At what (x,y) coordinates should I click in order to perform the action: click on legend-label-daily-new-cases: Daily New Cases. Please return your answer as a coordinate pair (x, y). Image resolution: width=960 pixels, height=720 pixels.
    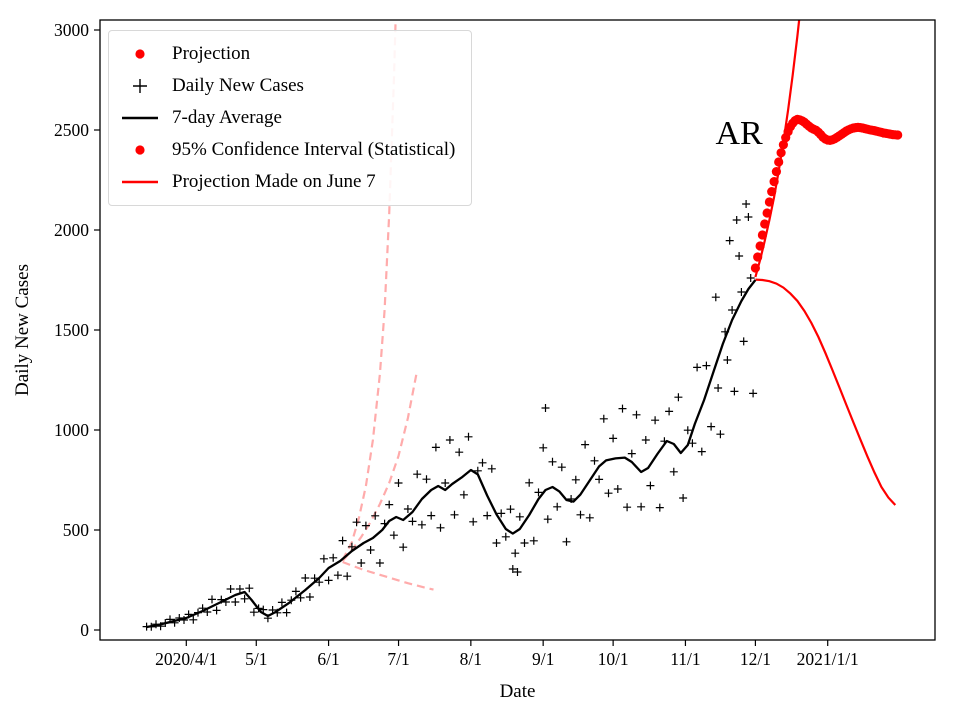
    Looking at the image, I should click on (238, 85).